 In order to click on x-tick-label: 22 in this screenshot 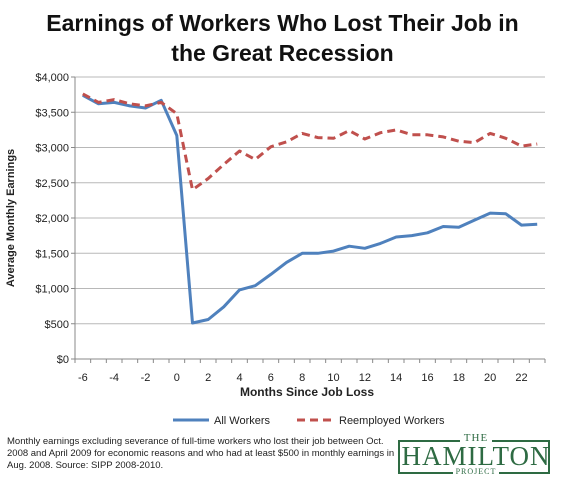, I will do `click(521, 378)`.